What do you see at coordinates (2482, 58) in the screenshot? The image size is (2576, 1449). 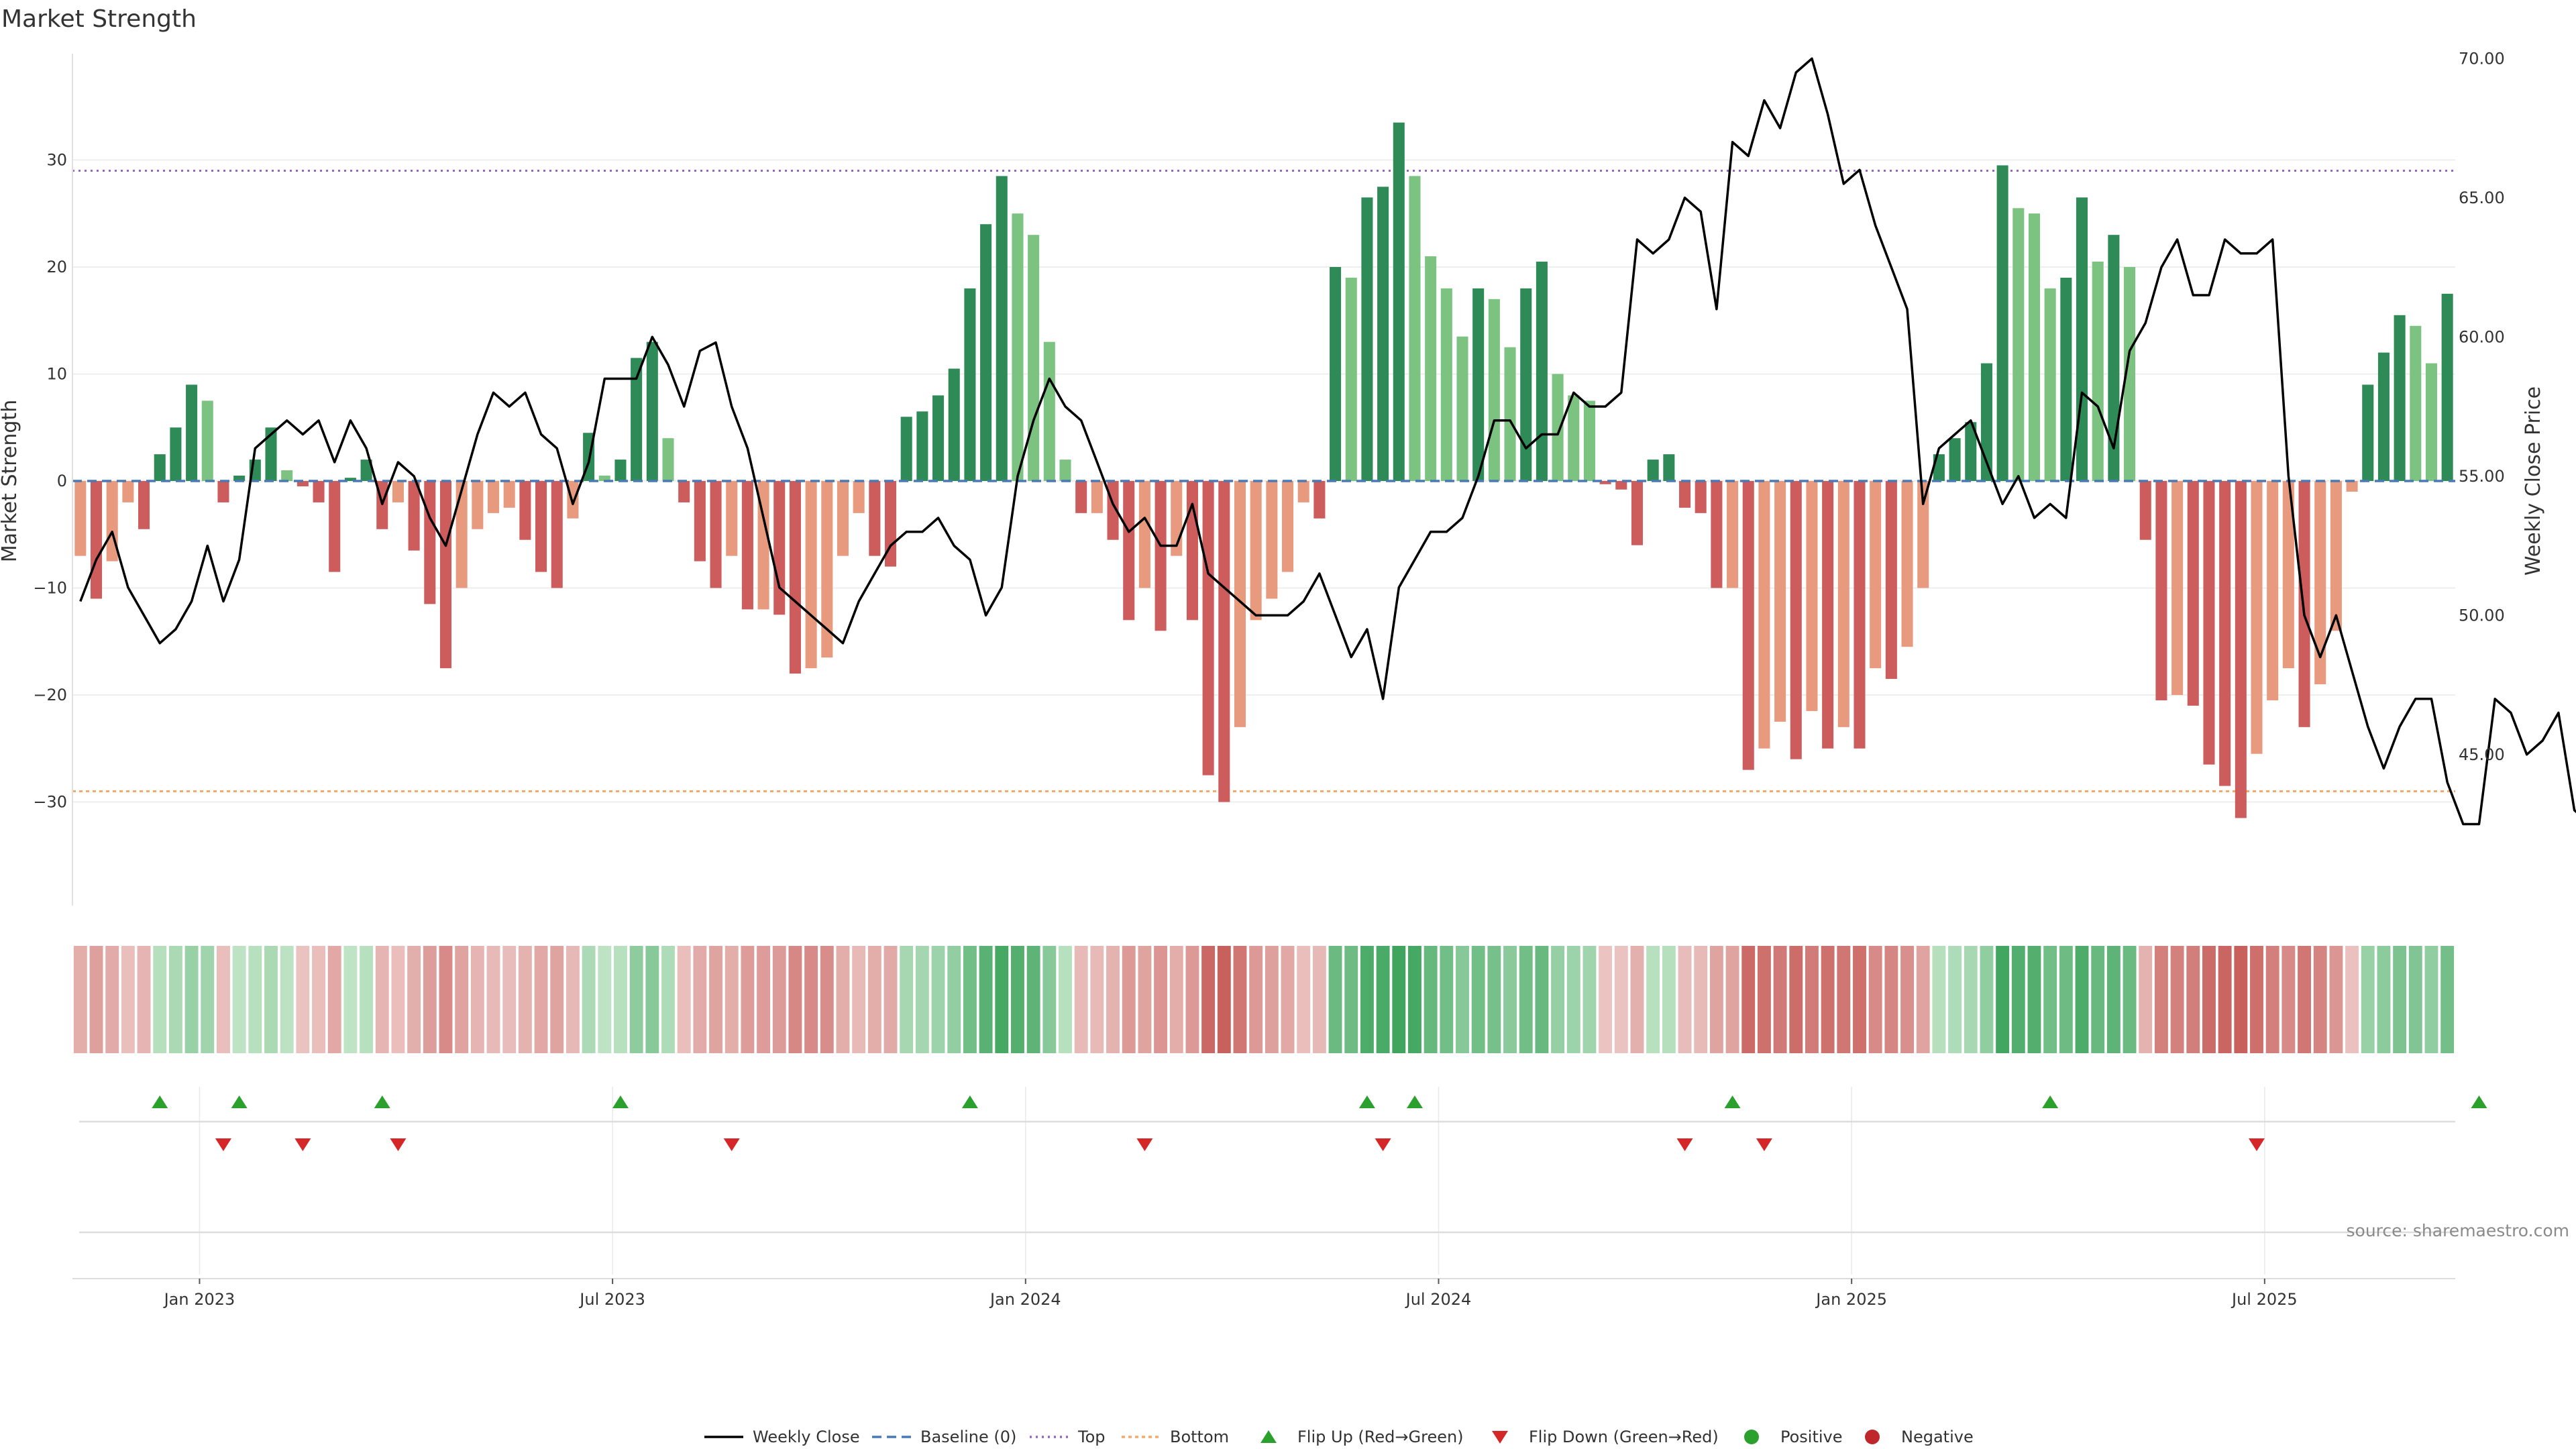 I see `y2-tick-label: 70.00` at bounding box center [2482, 58].